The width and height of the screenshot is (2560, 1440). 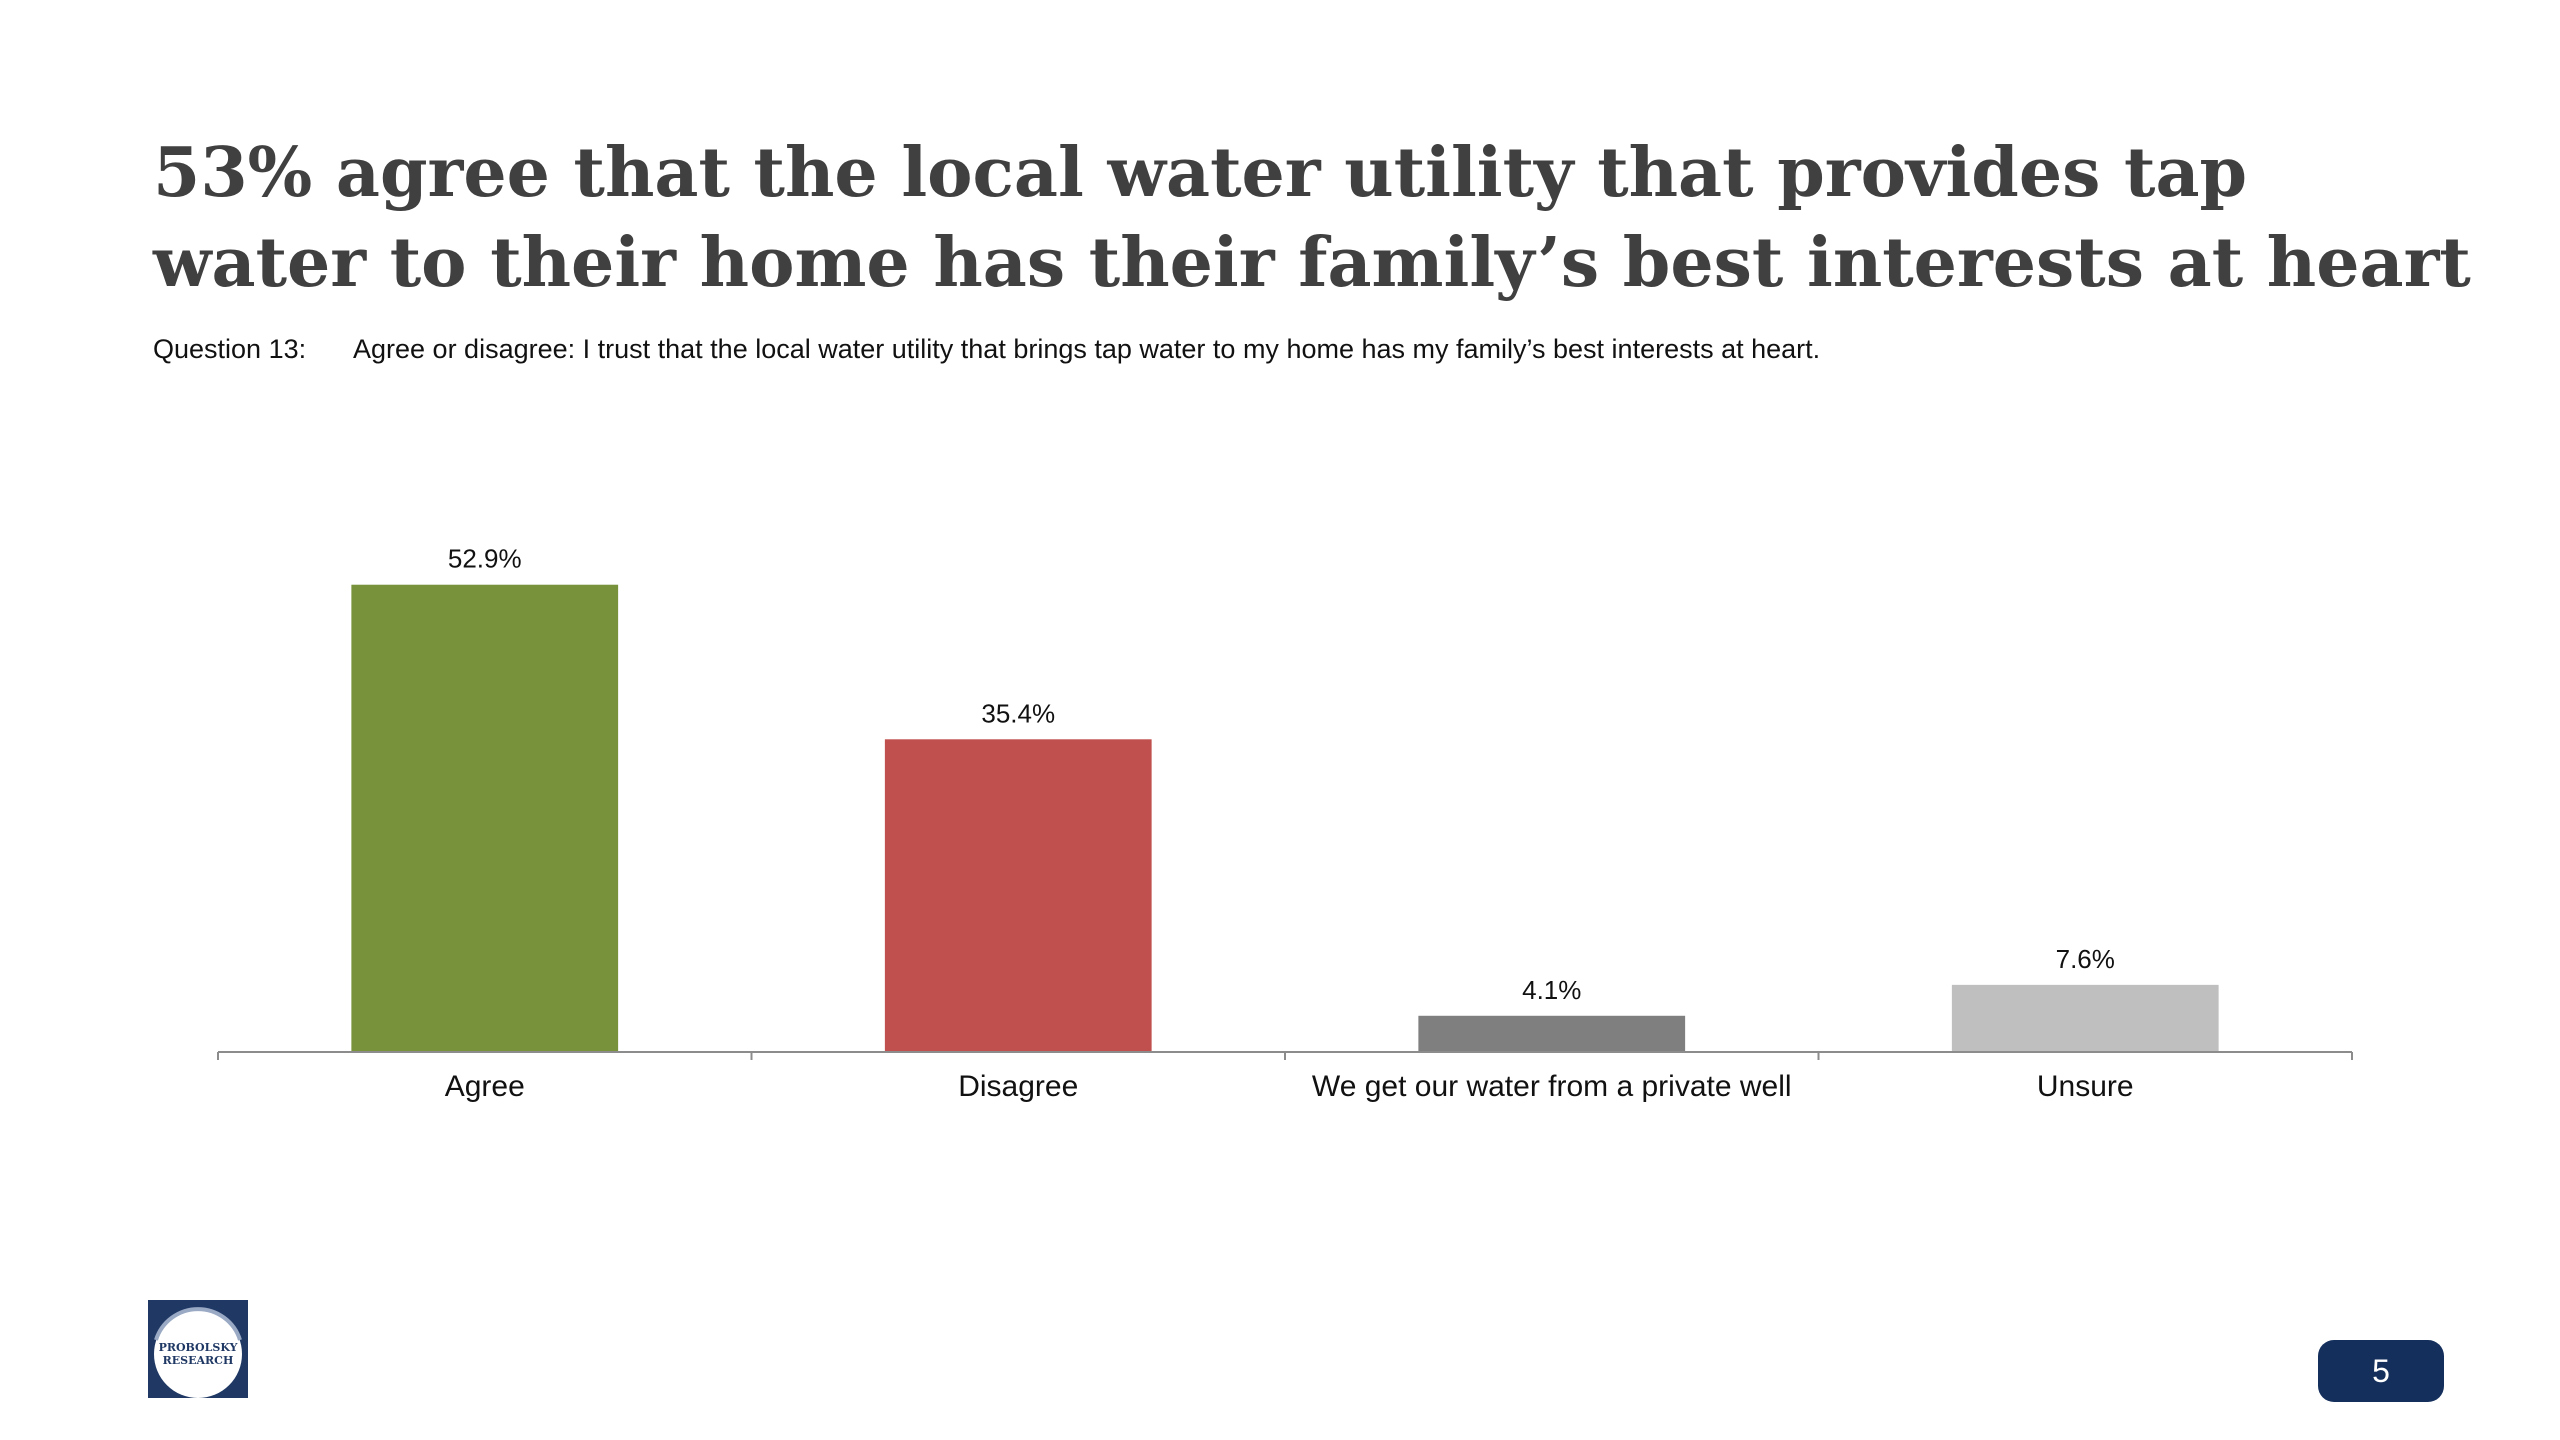 I want to click on category-label-4: Unsure, so click(x=2085, y=1086).